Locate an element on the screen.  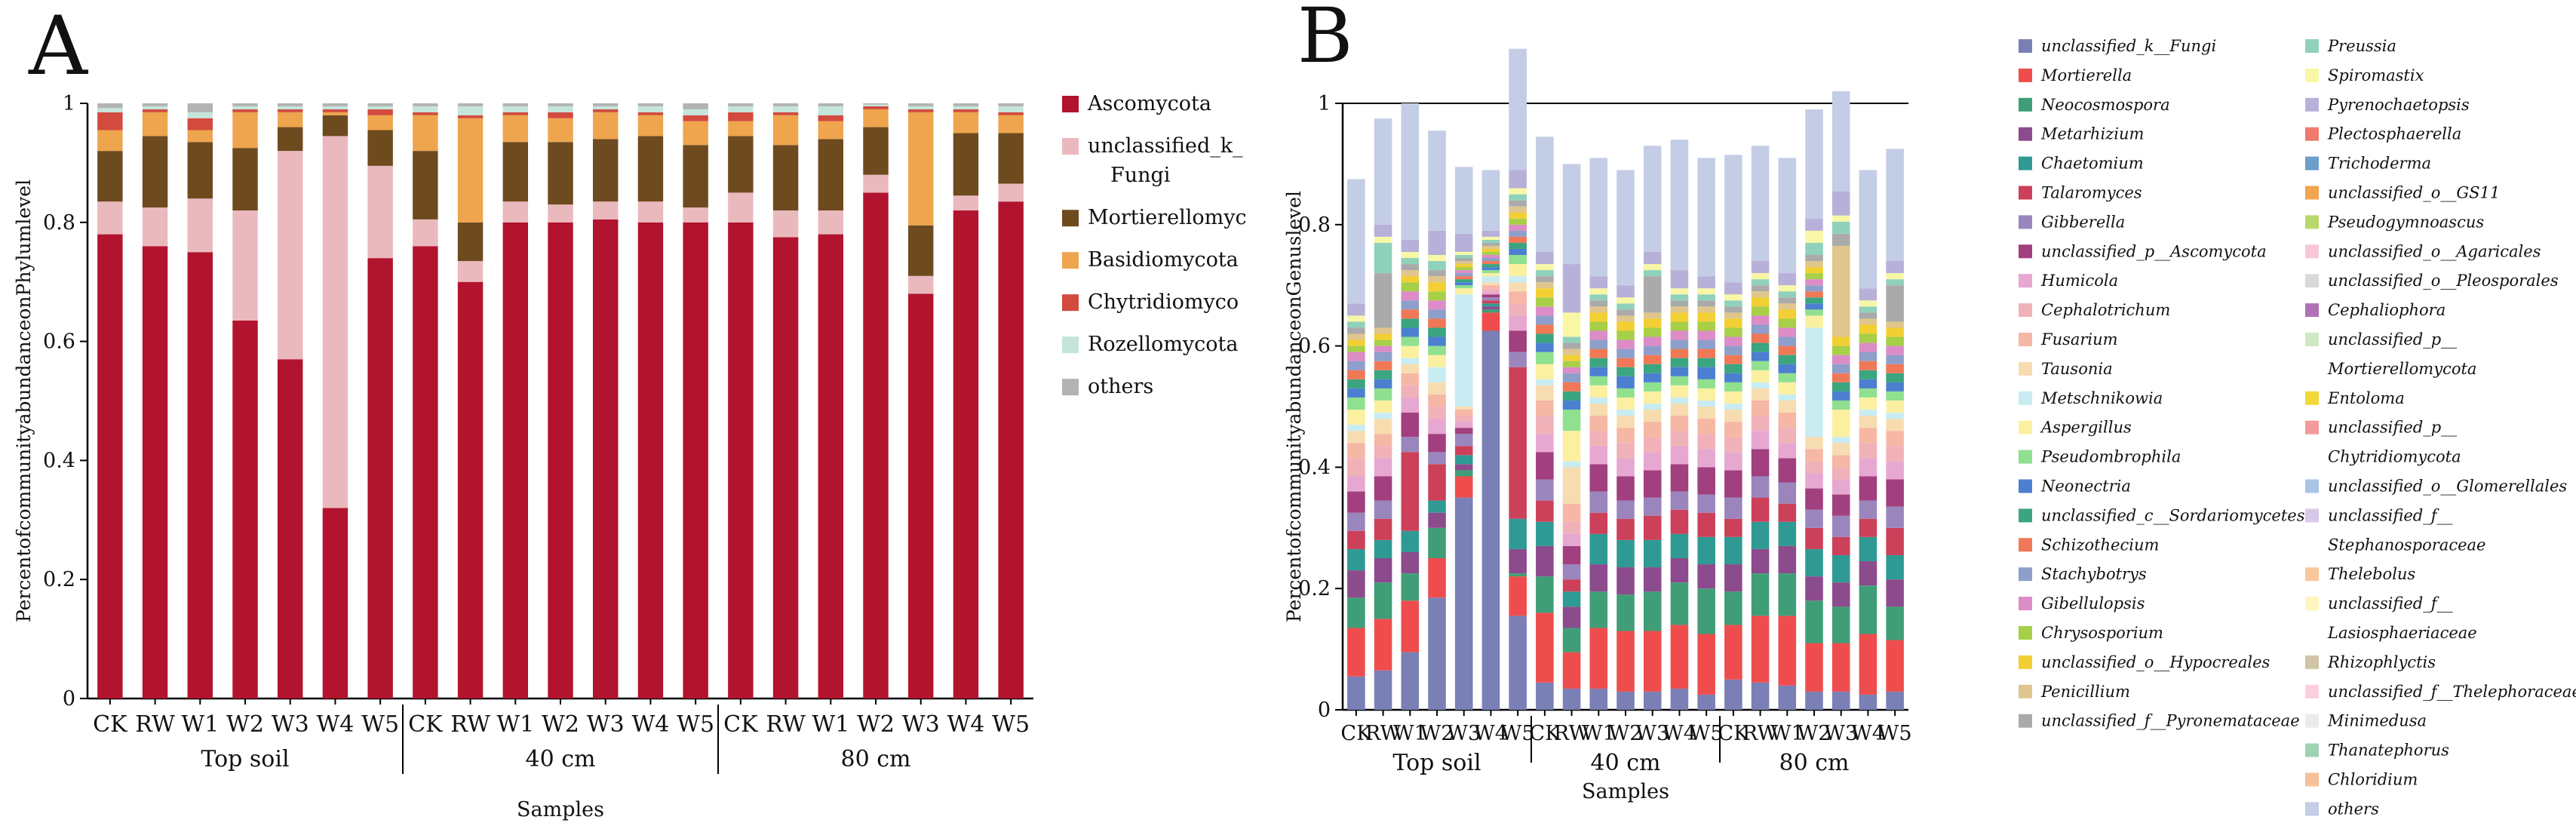
y-tick-label: 0.2 is located at coordinates (59, 579).